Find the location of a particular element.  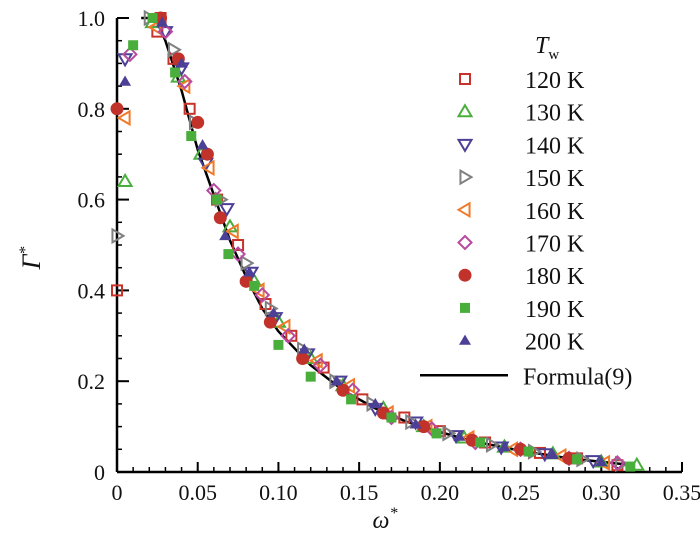

y-tick-label: 0.2 is located at coordinates (92, 381).